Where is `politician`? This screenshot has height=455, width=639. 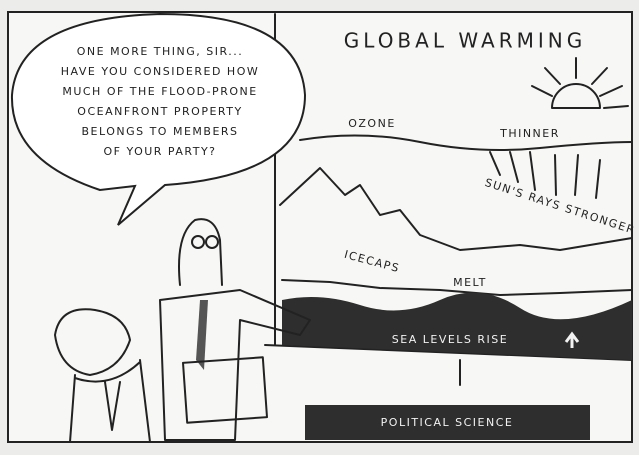
politician is located at coordinates (102, 375).